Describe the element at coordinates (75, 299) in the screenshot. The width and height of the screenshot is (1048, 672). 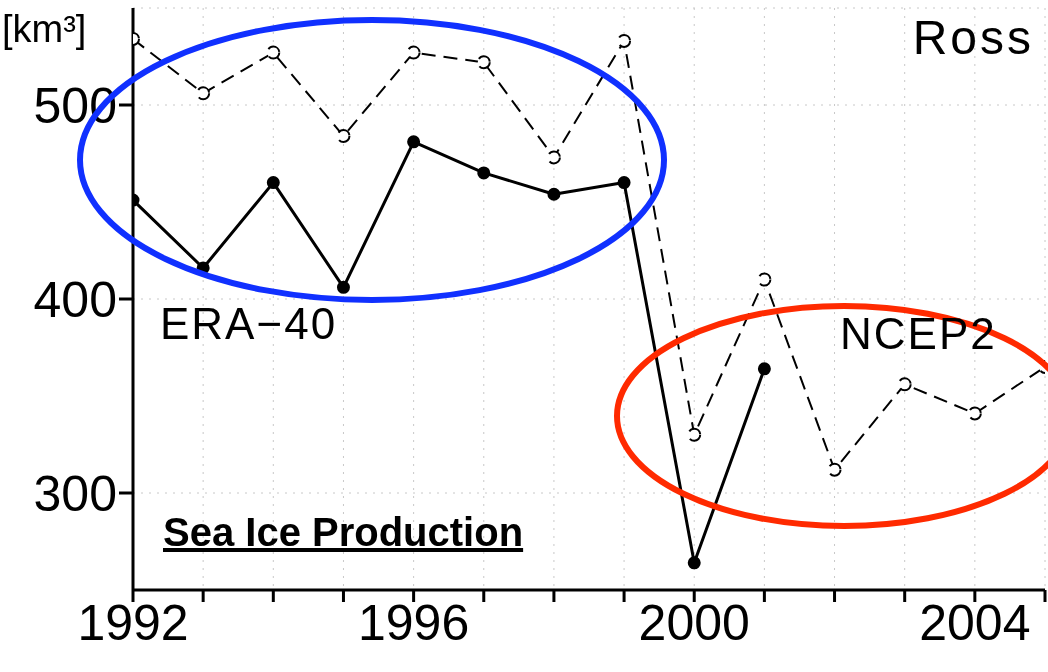
I see `y-tick-label: 400` at that location.